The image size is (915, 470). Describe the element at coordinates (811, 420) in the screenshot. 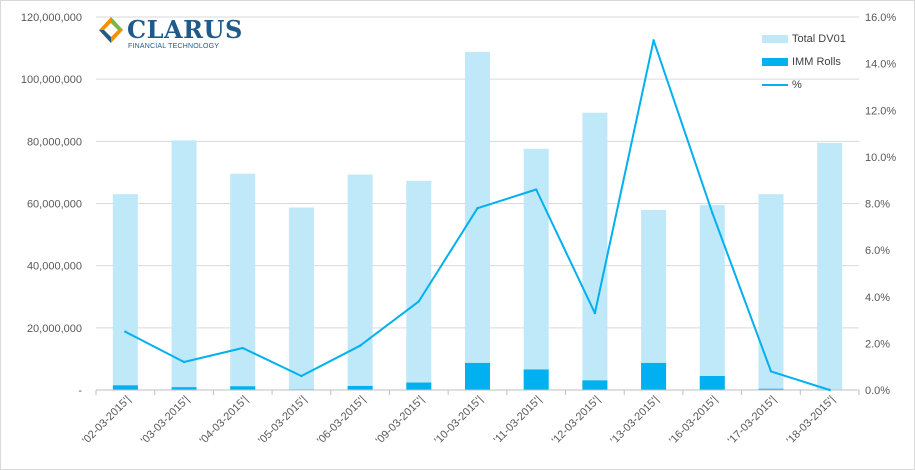

I see `x-tick-label: '18-03-2015'|` at that location.